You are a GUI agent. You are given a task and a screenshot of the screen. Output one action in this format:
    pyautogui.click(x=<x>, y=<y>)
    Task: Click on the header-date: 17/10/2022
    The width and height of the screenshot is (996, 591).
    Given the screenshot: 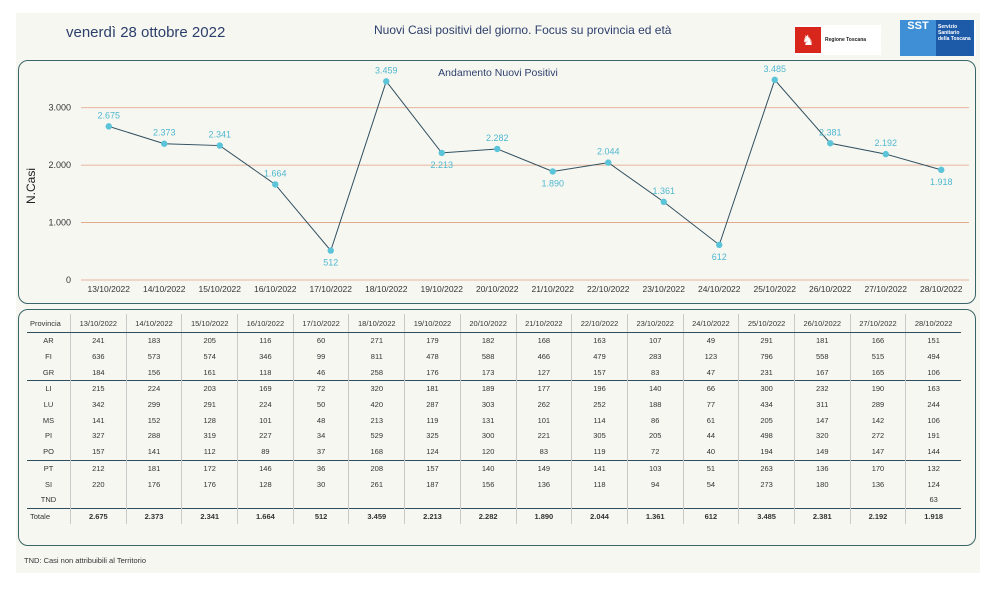 What is the action you would take?
    pyautogui.click(x=320, y=323)
    